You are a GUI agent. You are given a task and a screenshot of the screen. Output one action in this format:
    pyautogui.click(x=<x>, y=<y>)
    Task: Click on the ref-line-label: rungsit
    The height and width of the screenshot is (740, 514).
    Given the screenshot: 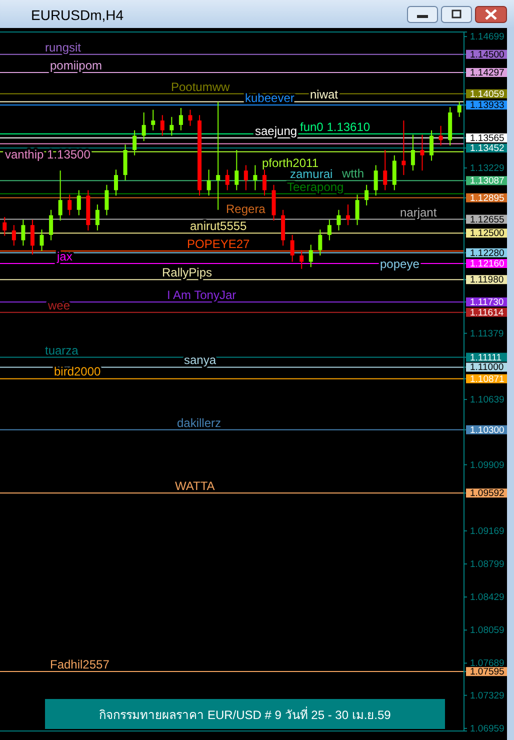 What is the action you would take?
    pyautogui.click(x=63, y=47)
    